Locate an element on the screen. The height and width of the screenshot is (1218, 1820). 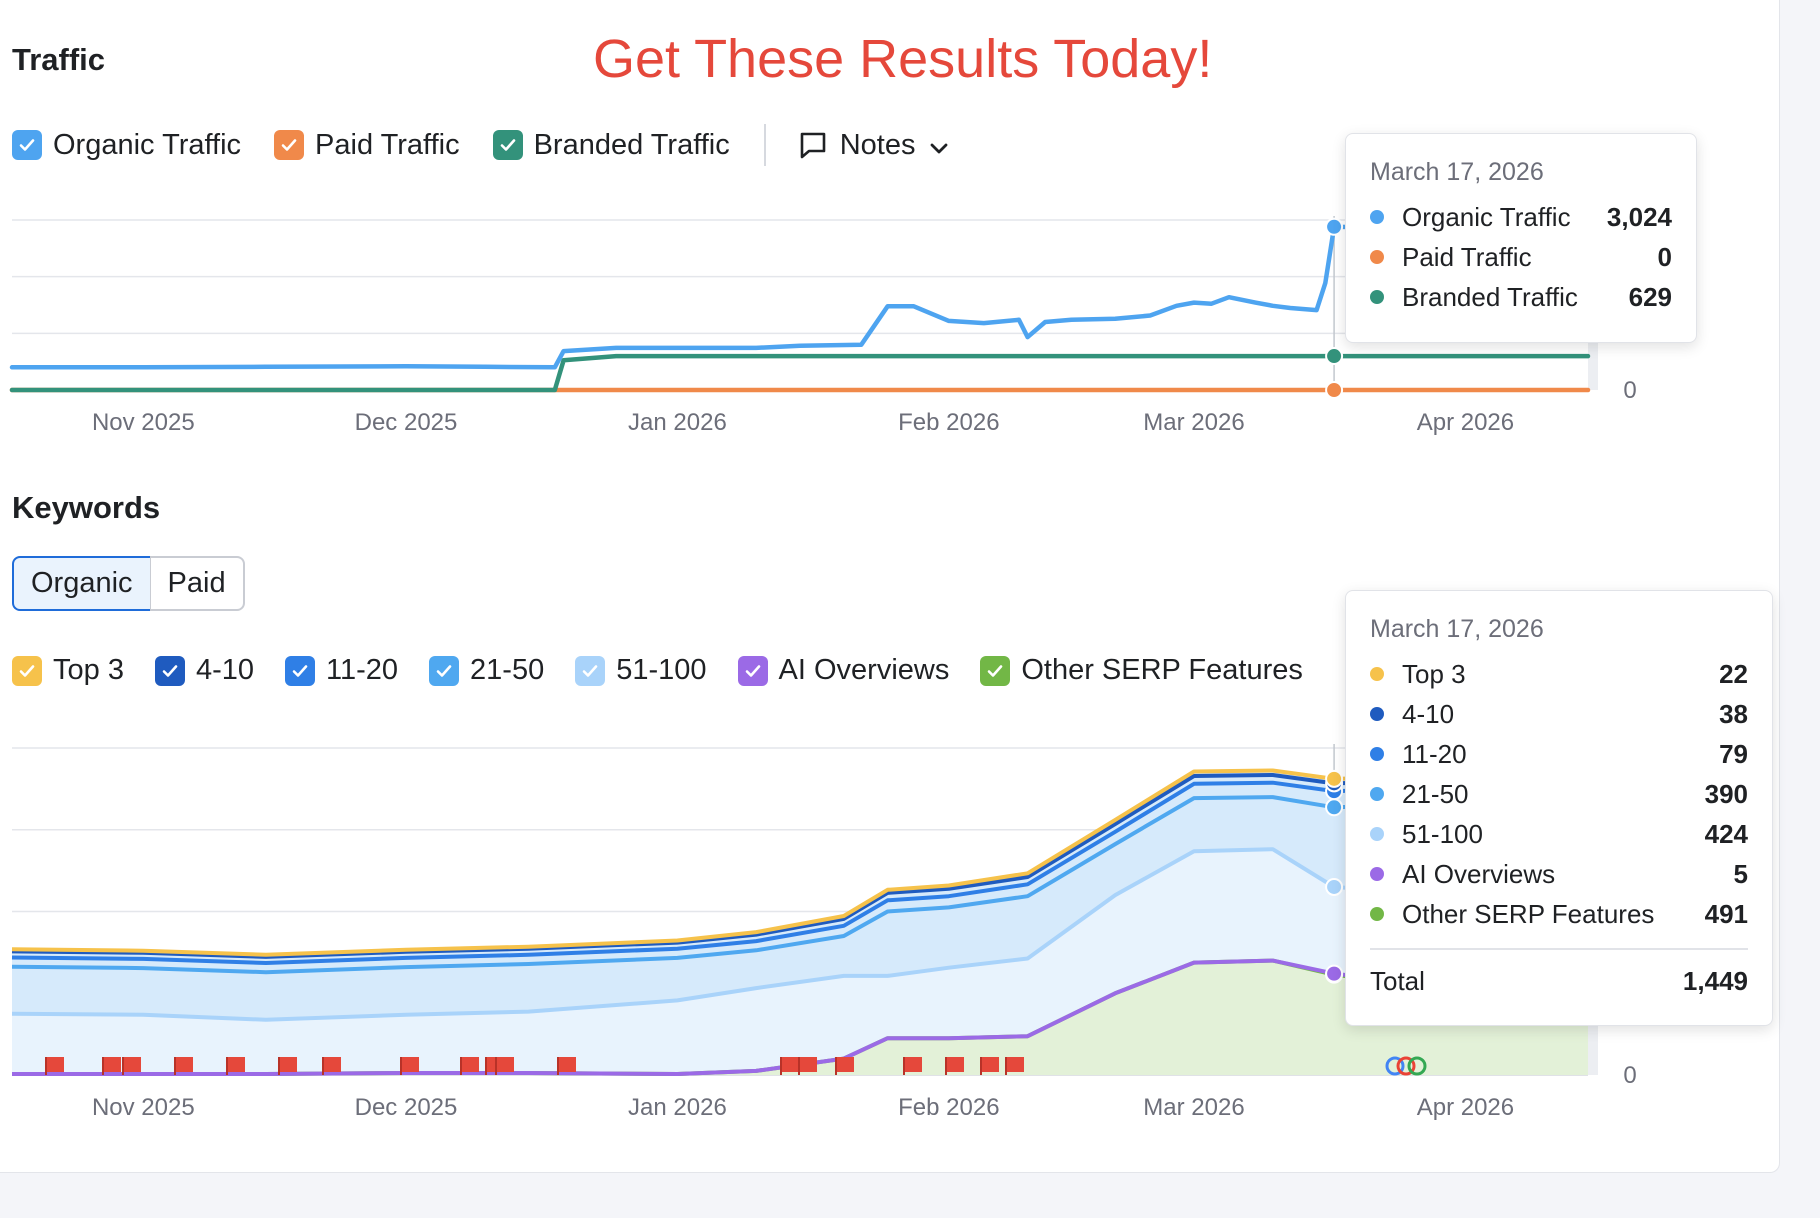
comment-icon is located at coordinates (813, 145).